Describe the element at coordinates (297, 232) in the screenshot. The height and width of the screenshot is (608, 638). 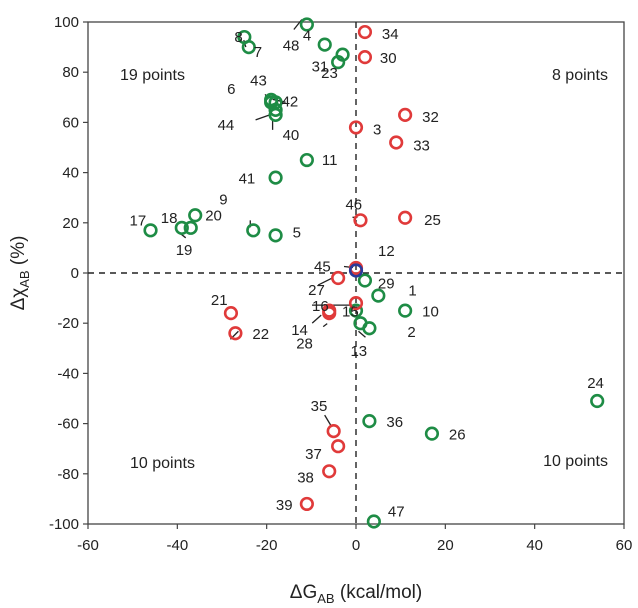
I see `point-label-5: 5` at that location.